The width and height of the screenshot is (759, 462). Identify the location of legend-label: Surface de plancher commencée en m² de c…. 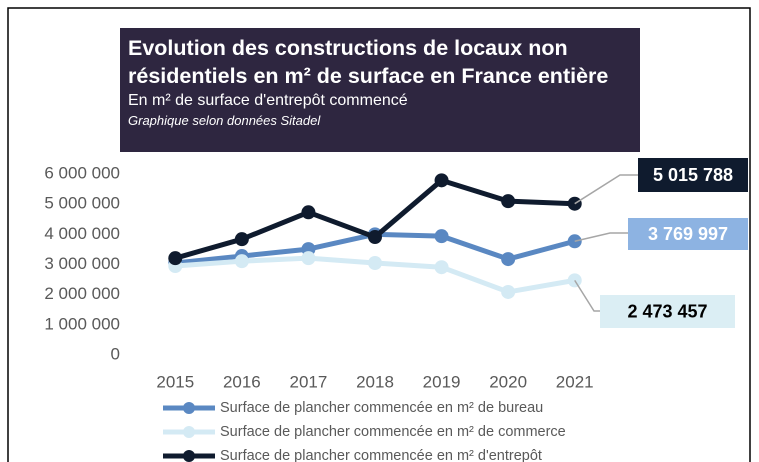
(393, 432).